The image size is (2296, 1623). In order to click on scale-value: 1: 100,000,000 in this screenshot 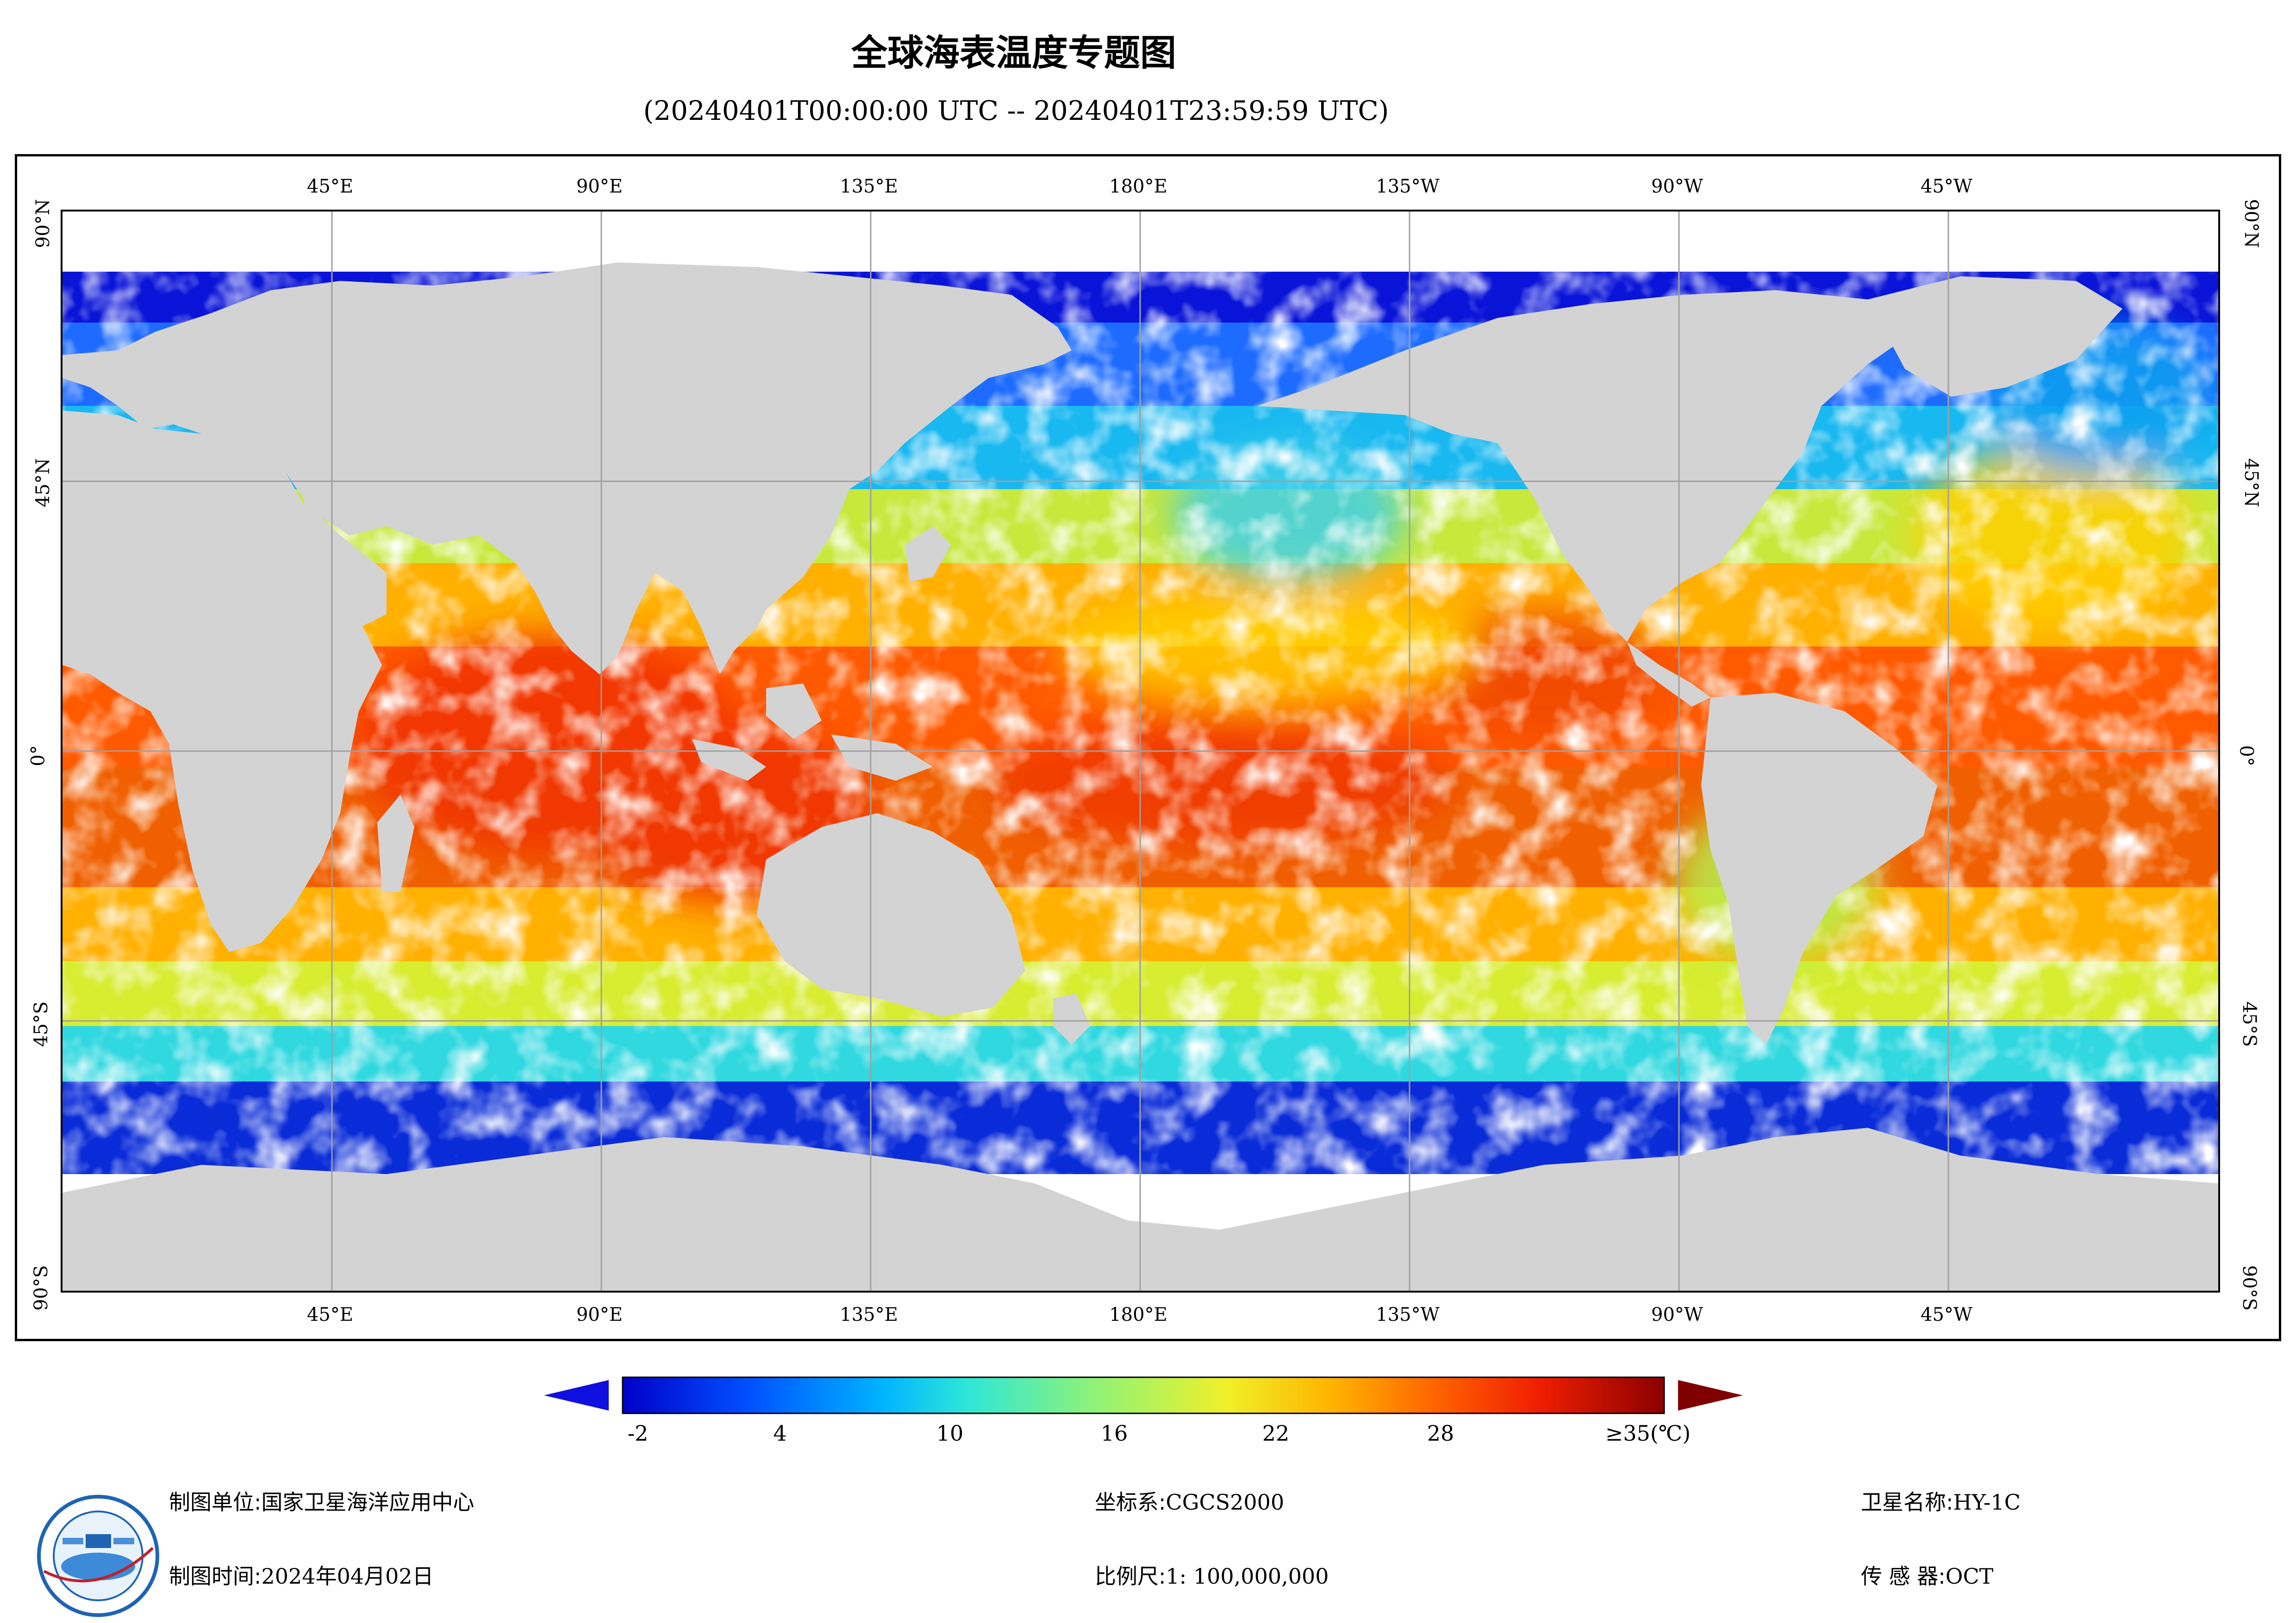, I will do `click(1247, 1576)`.